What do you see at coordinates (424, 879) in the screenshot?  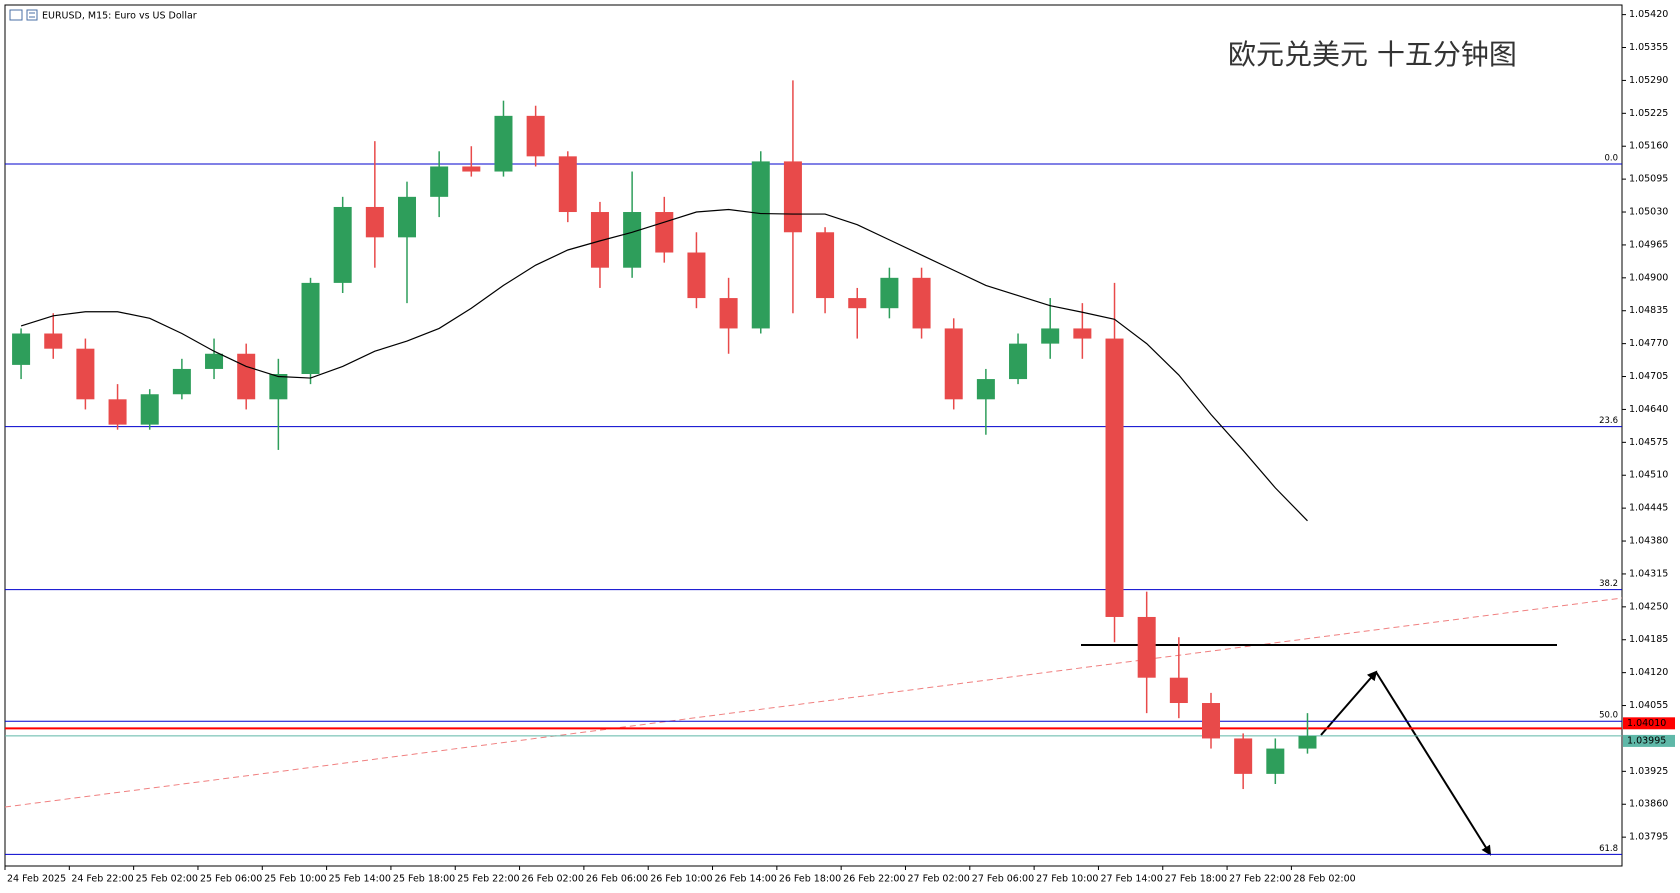 I see `x-tick-label: 25 Feb 18:00` at bounding box center [424, 879].